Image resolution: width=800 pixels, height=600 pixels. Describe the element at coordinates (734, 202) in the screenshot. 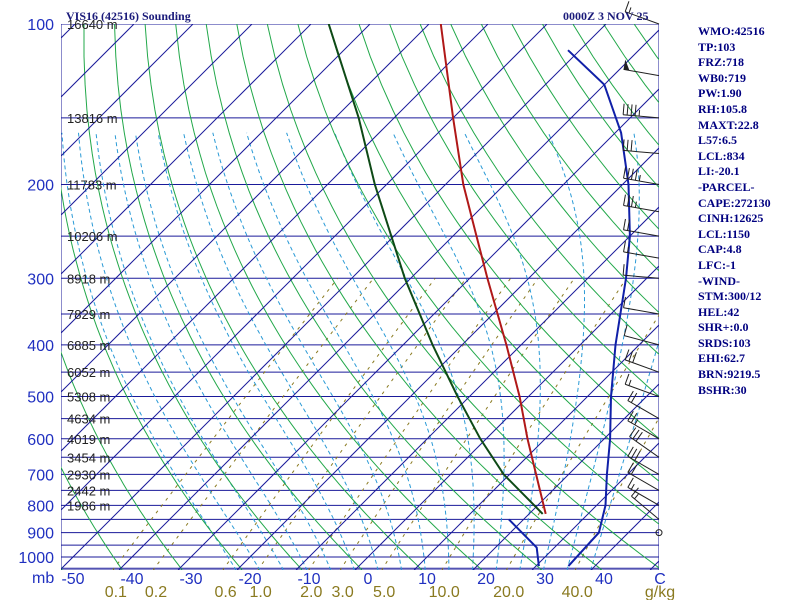

I see `index-item: CAPE:272130` at that location.